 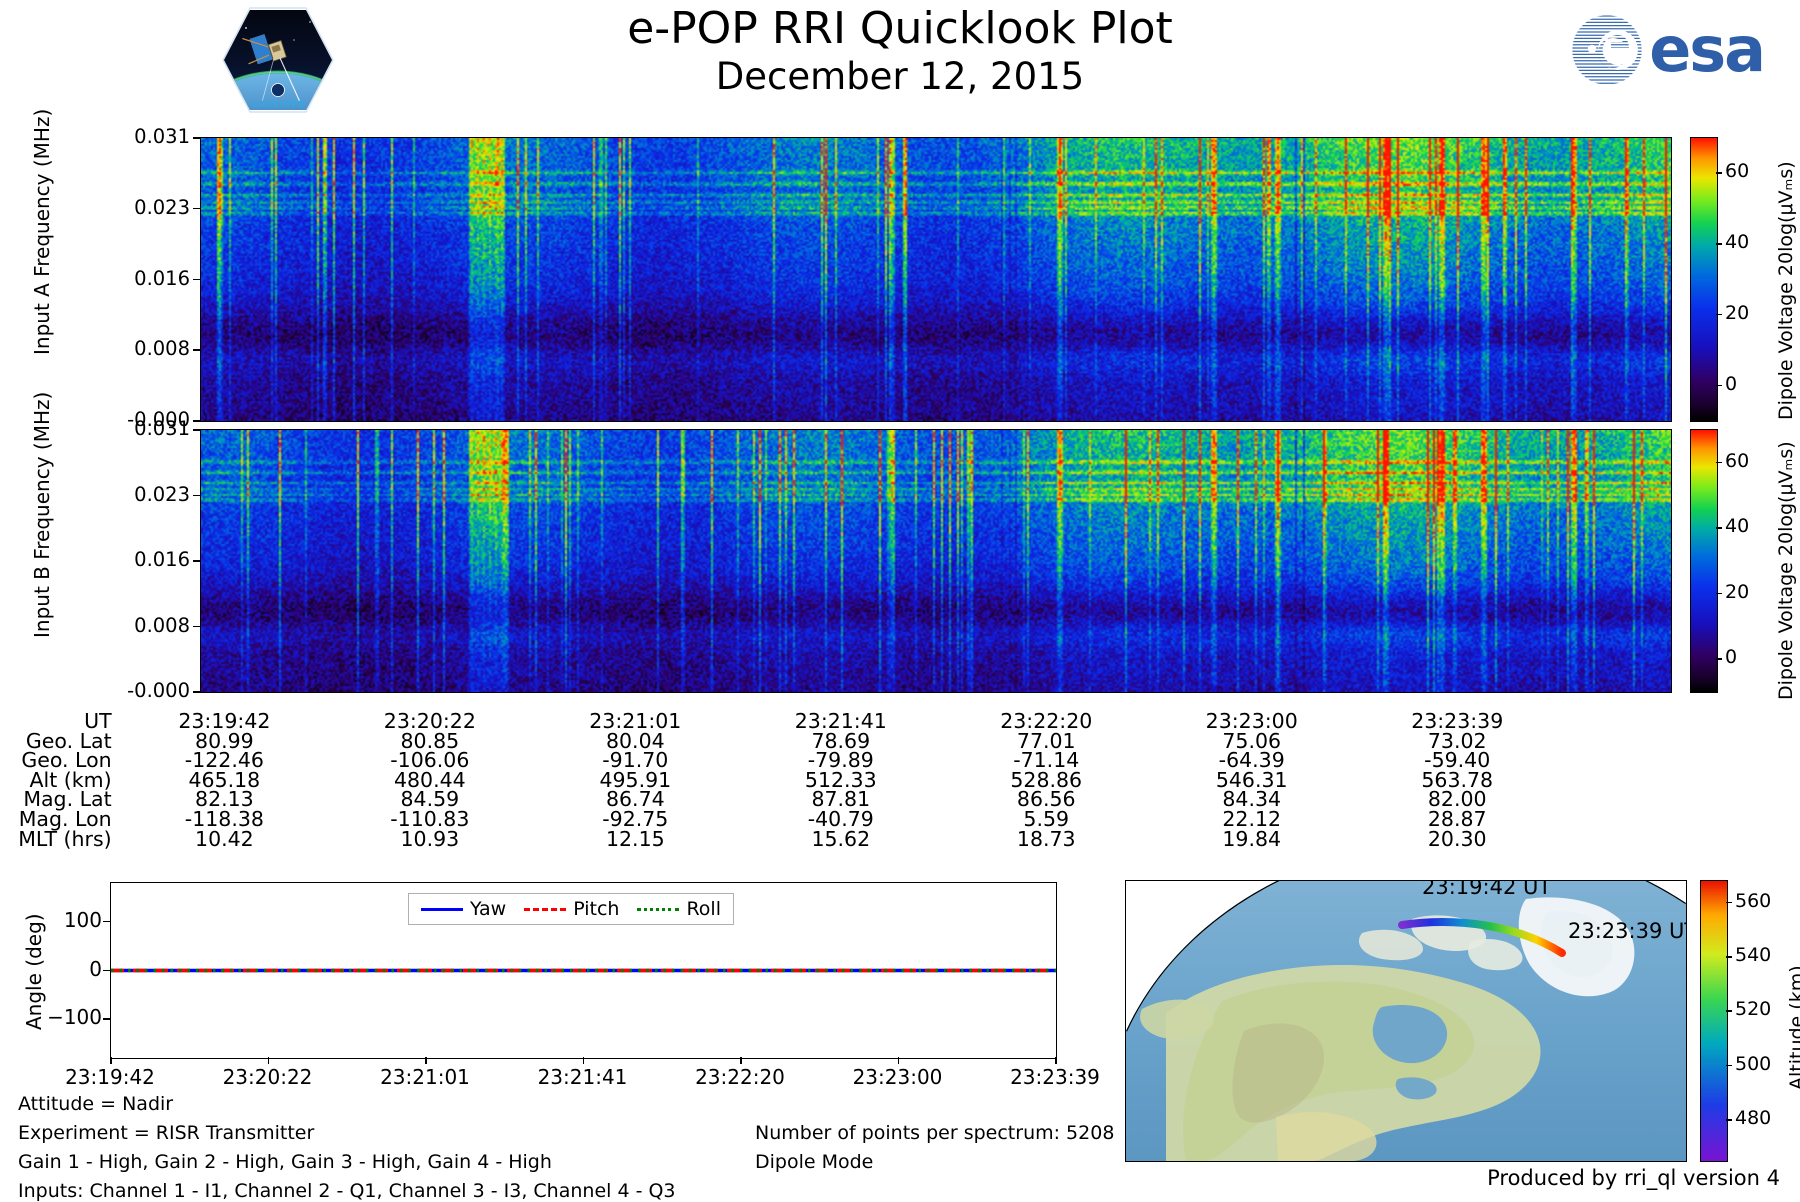 I want to click on metadata-cell: -106.06, so click(x=430, y=760).